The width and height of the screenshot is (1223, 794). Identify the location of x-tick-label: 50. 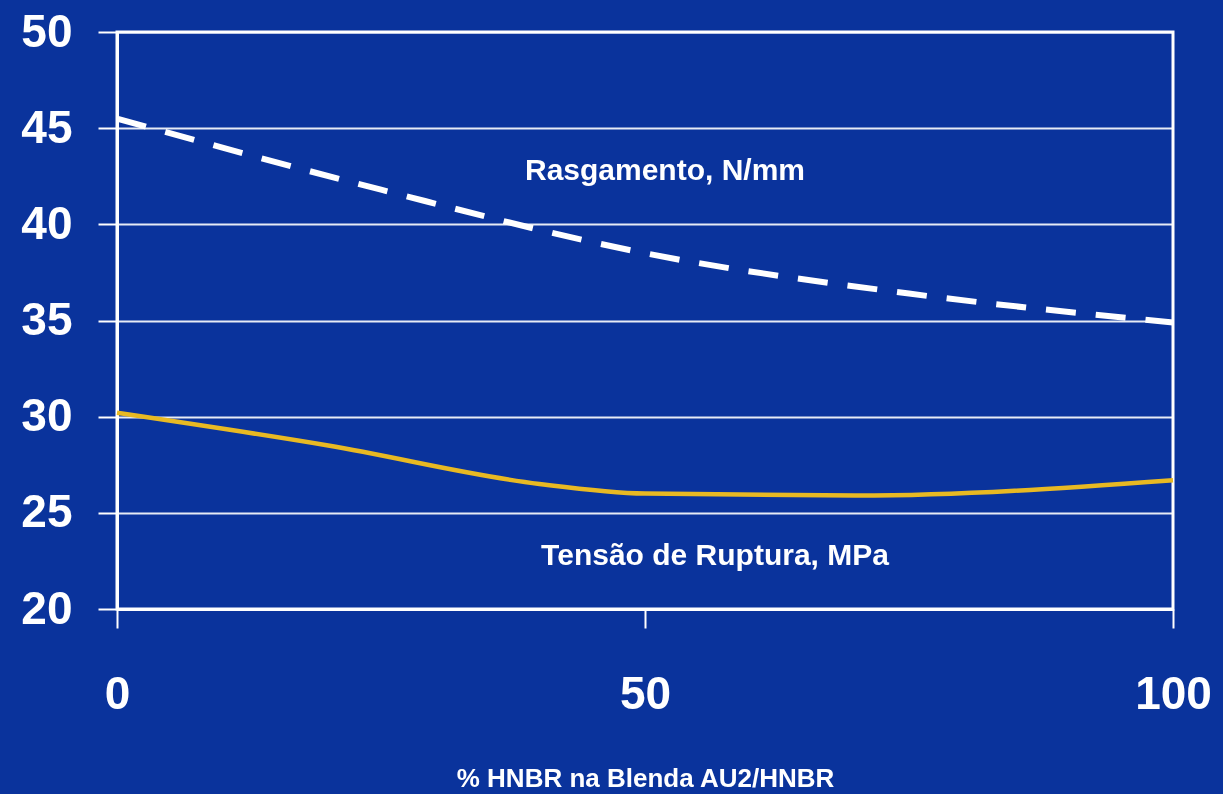
(645, 692).